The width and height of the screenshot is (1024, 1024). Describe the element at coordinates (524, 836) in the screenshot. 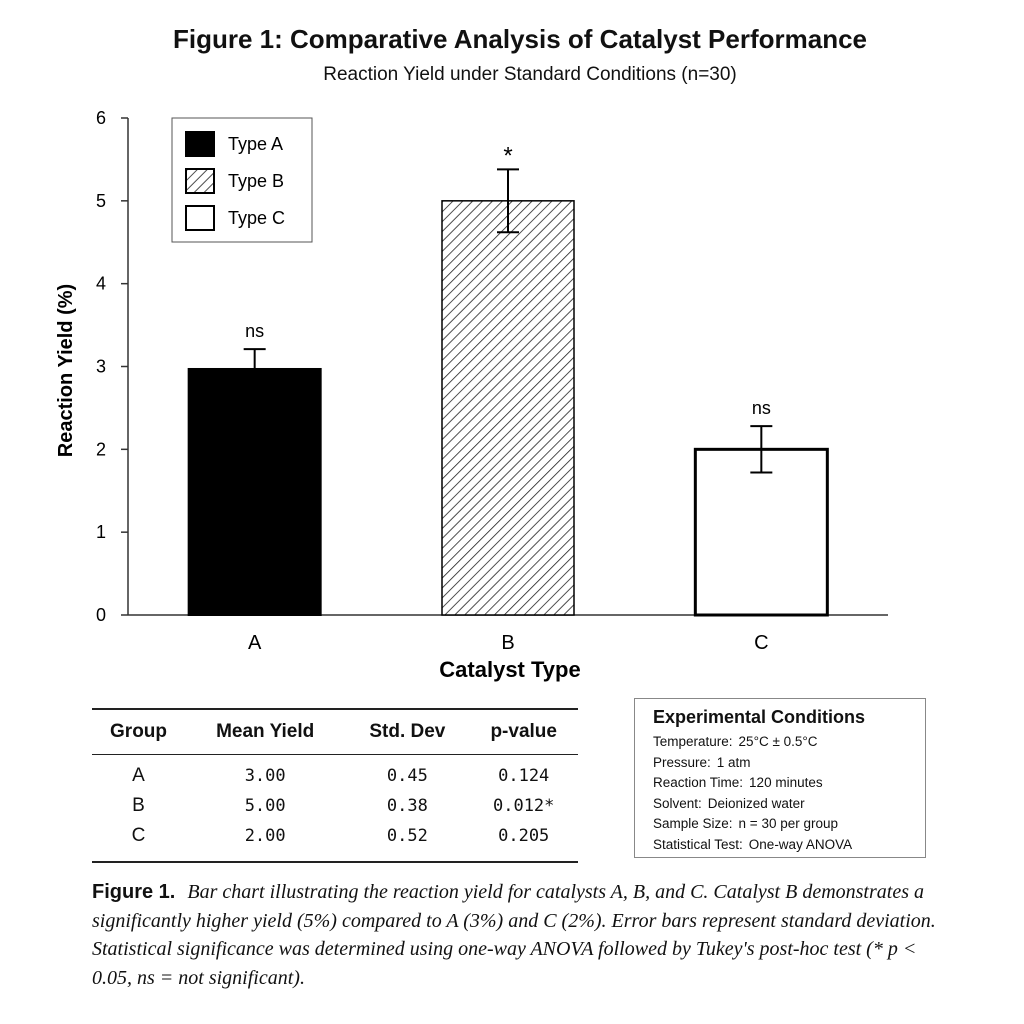

I see `table-cell: 0.205` at that location.